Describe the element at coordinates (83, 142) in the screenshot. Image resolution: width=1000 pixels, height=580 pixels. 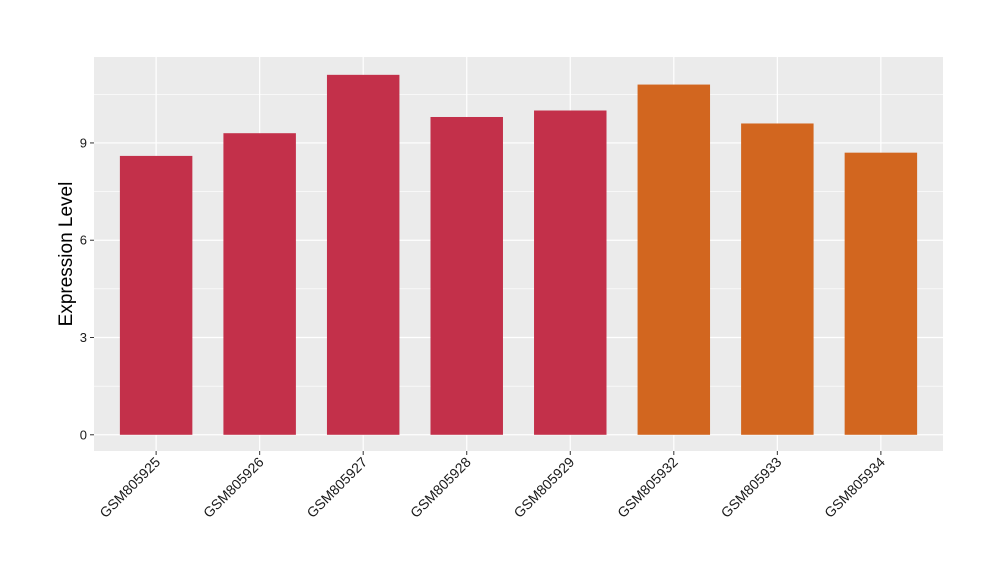
I see `y-tick-label: 9` at that location.